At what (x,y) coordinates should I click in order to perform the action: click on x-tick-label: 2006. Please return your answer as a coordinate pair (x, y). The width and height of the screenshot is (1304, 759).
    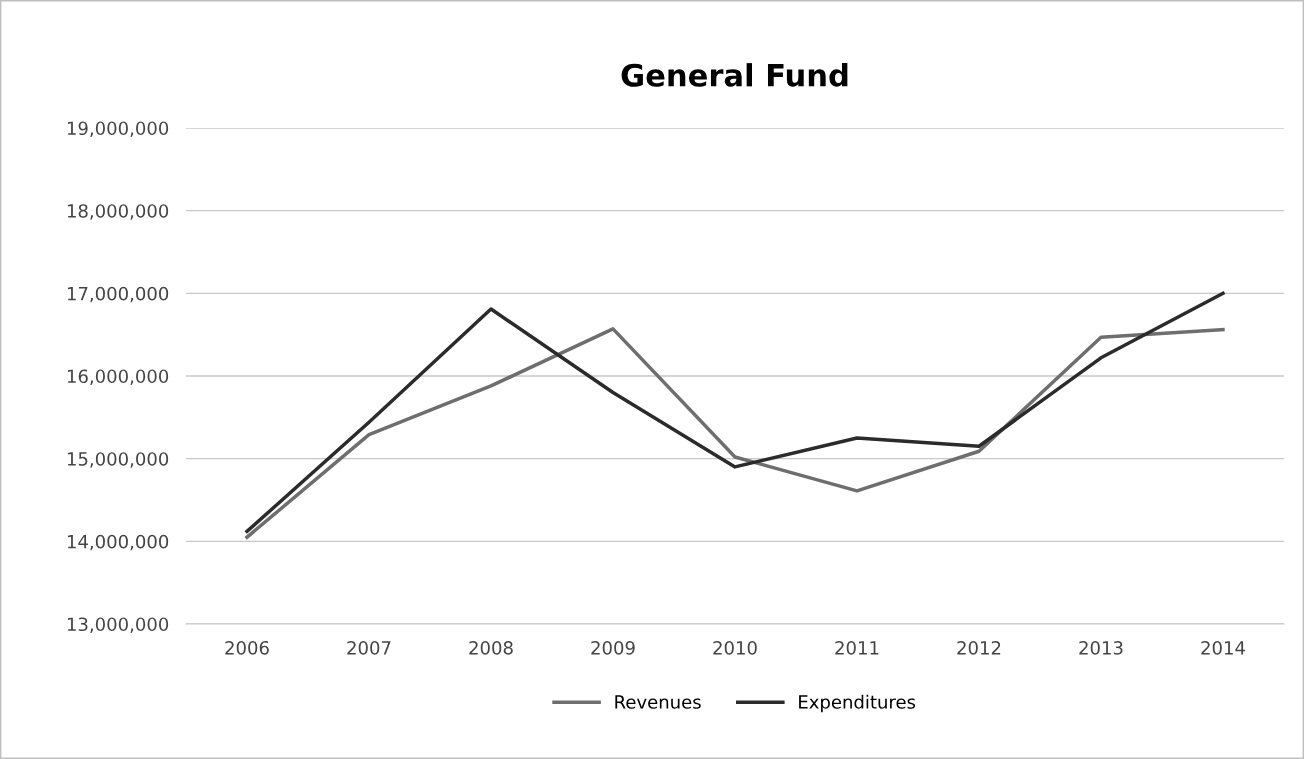
    Looking at the image, I should click on (247, 647).